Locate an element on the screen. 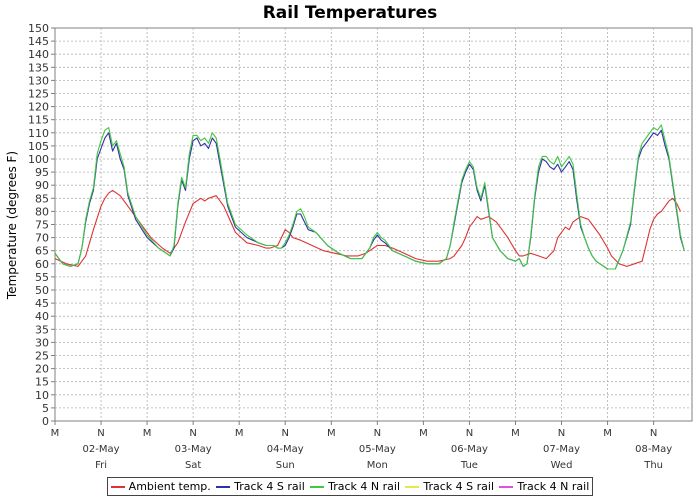 The width and height of the screenshot is (700, 500). y-tick-label: 70 is located at coordinates (42, 238).